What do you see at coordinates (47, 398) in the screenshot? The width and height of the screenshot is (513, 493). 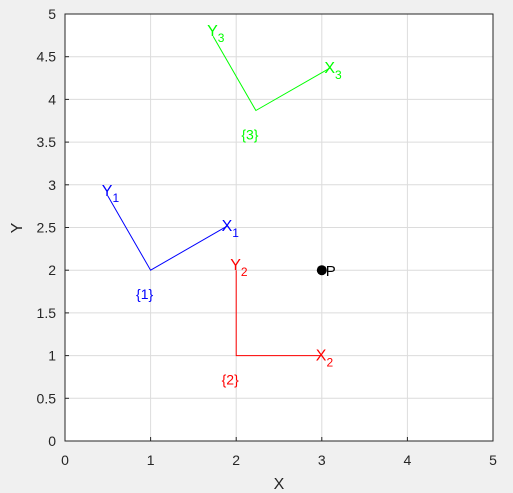 I see `y-tick-label: 0.5` at bounding box center [47, 398].